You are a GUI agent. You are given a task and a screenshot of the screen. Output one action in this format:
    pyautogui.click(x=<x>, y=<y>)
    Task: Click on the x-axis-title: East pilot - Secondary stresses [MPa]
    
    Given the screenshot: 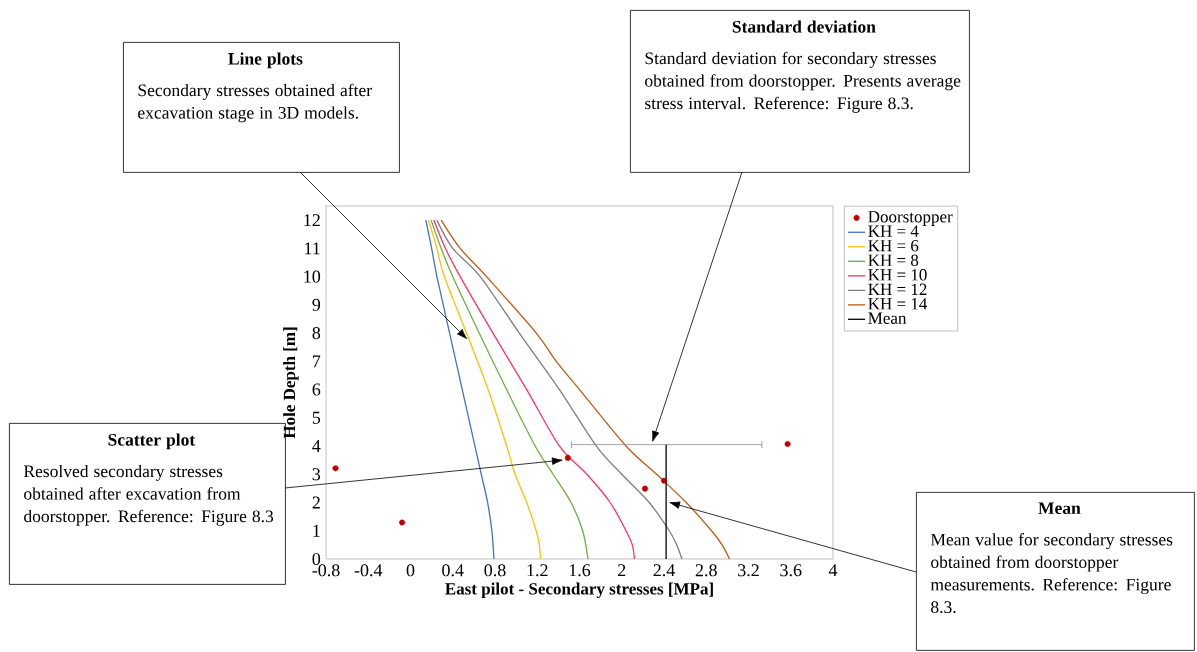 What is the action you would take?
    pyautogui.click(x=579, y=590)
    